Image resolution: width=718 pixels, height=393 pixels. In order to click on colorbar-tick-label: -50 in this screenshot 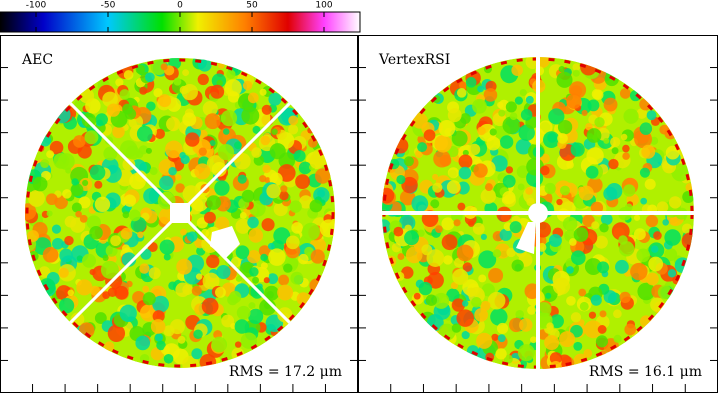, I will do `click(108, 6)`.